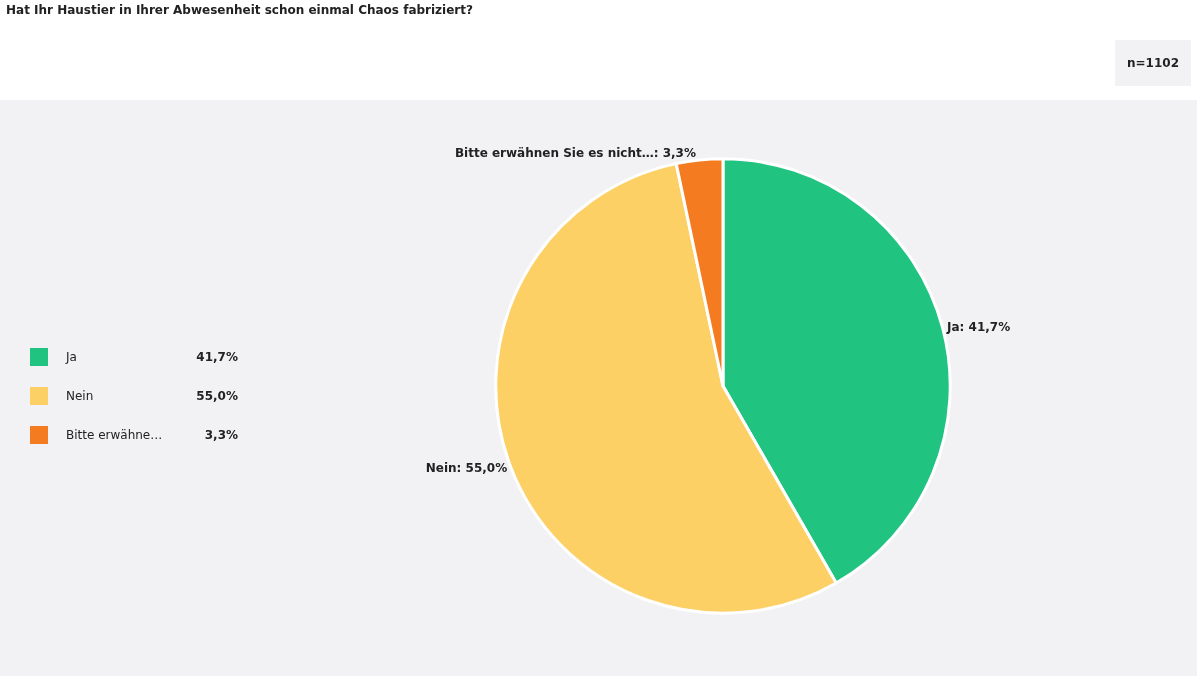 This screenshot has height=676, width=1197. What do you see at coordinates (220, 434) in the screenshot?
I see `data-label: 3,3%` at bounding box center [220, 434].